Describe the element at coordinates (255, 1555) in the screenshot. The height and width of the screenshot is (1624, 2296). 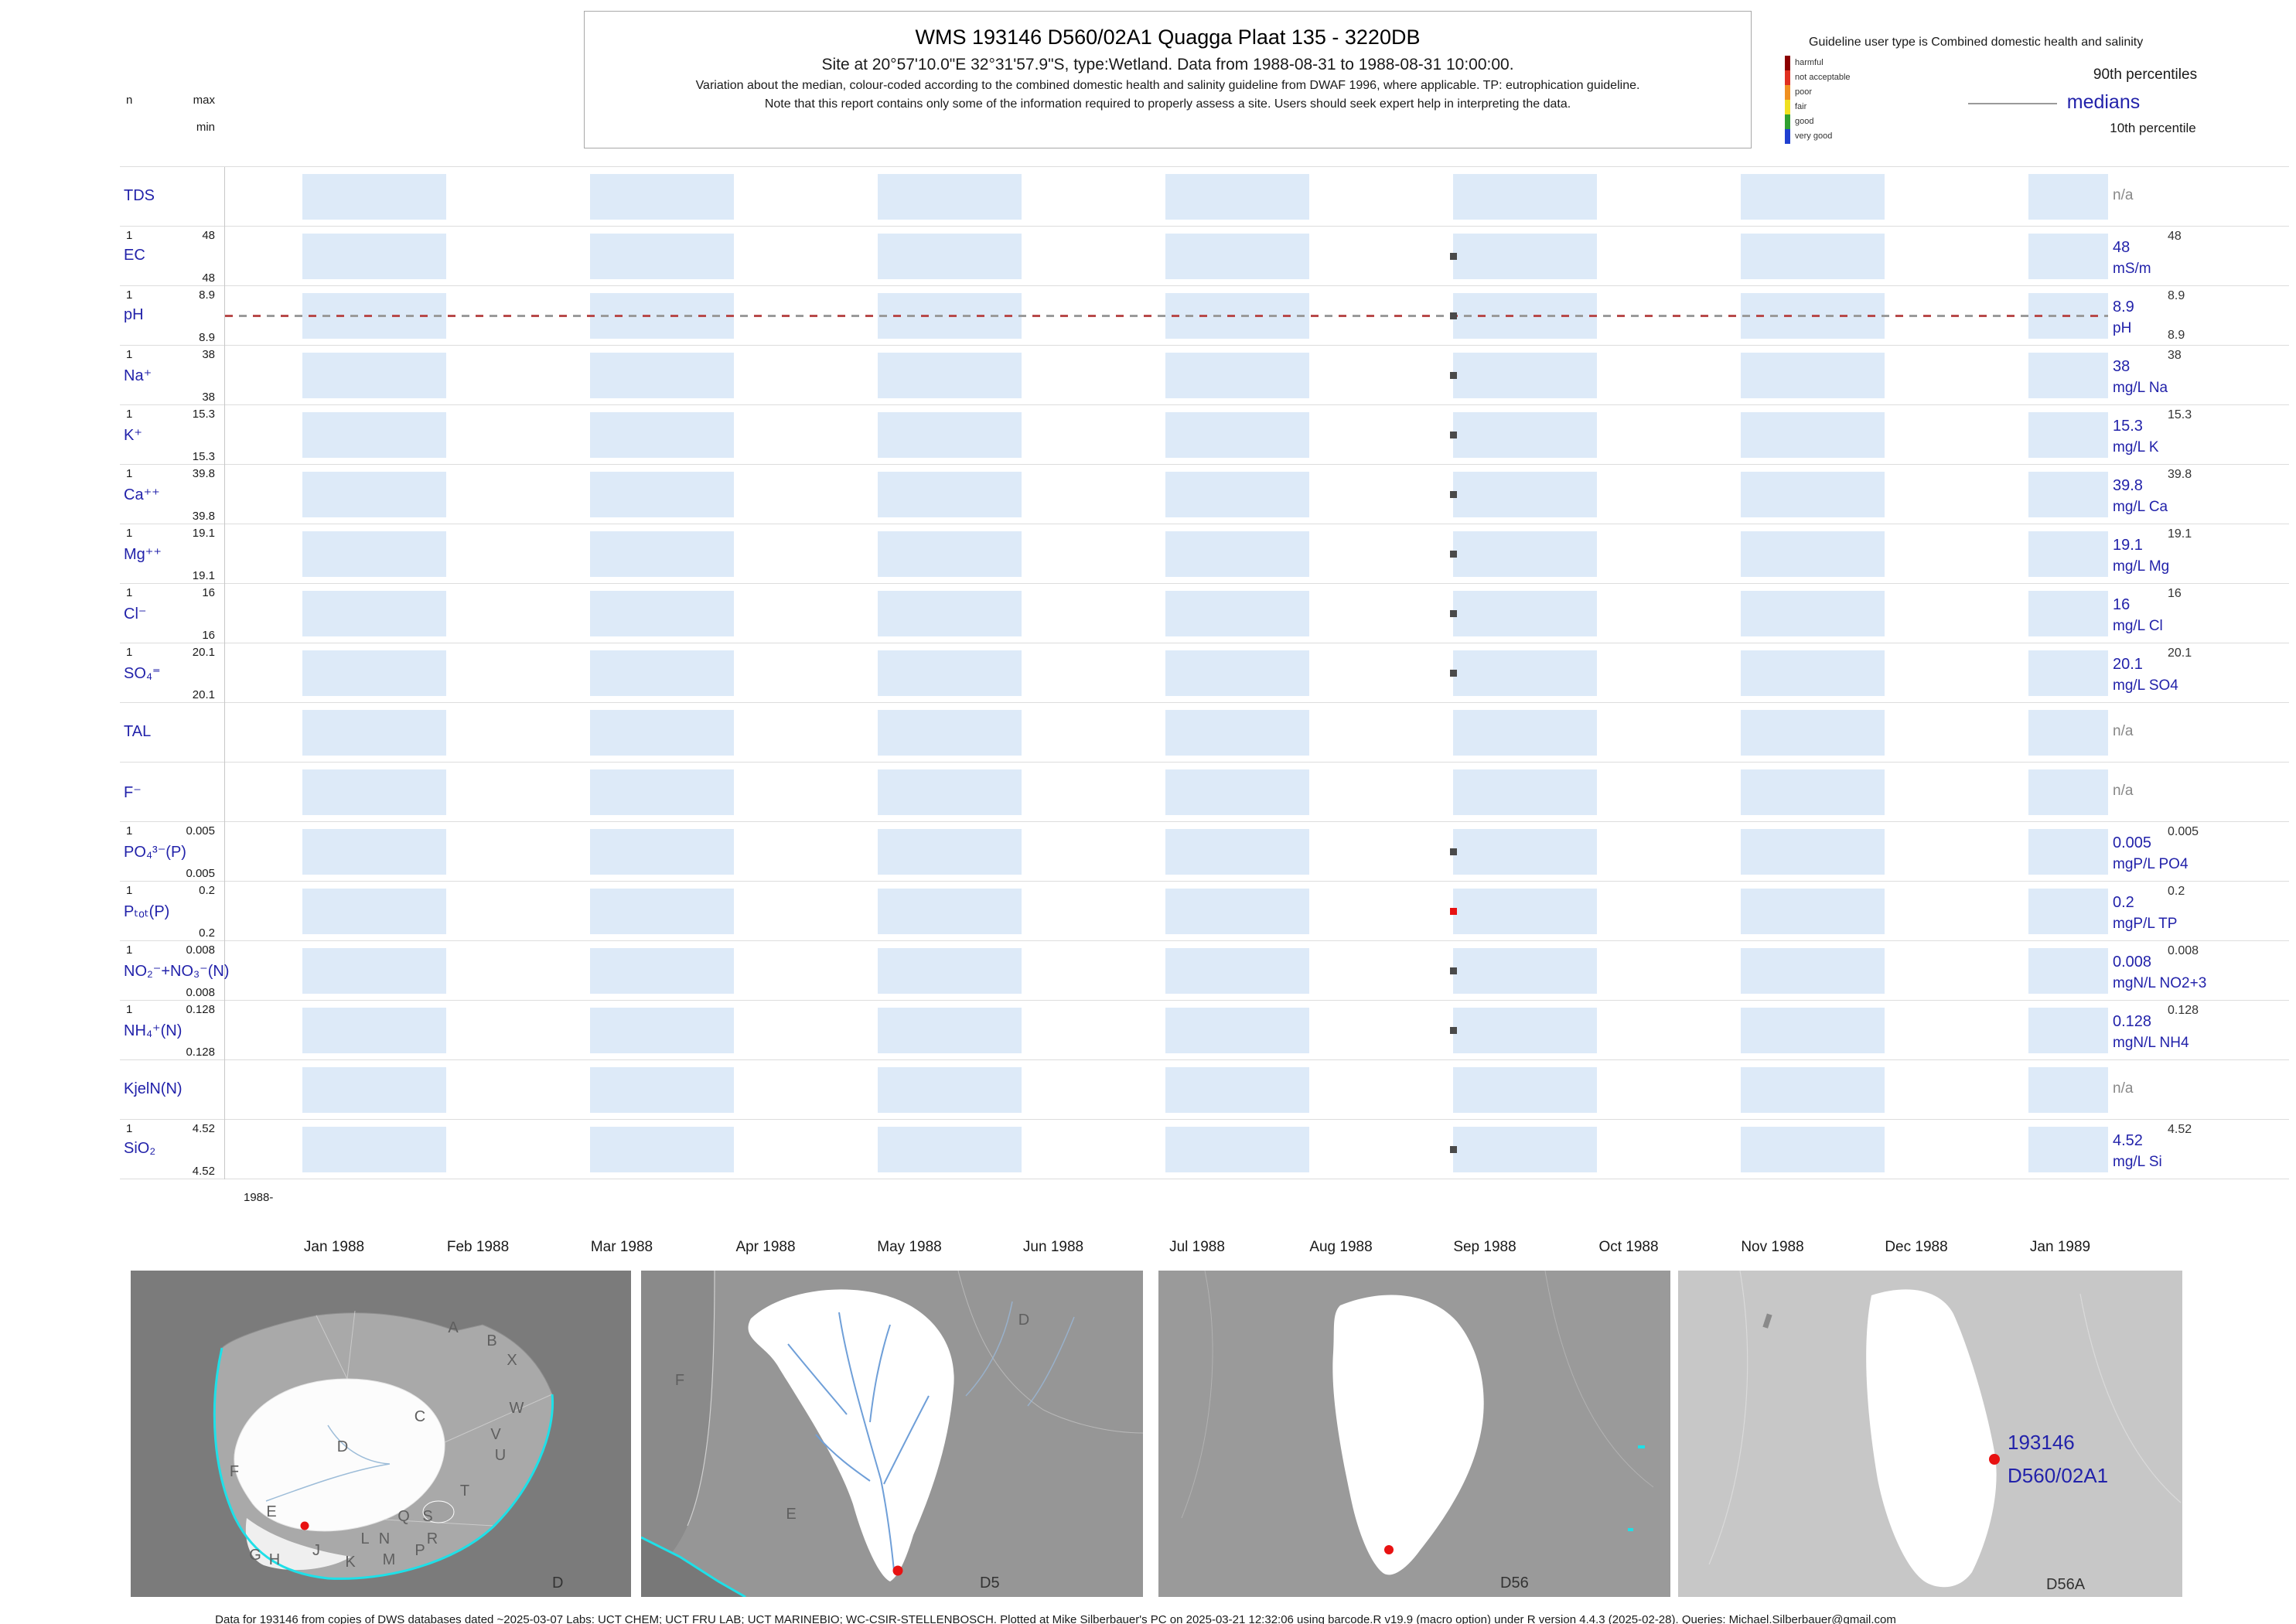
I see `drainage-region-letter: G` at that location.